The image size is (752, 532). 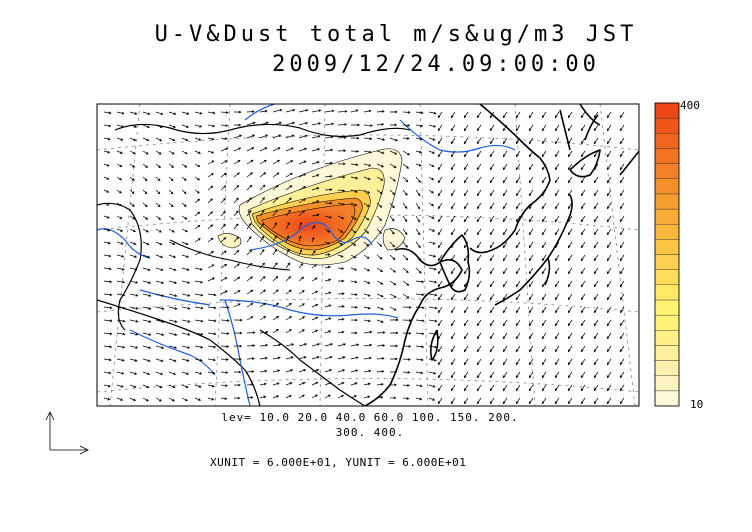 I want to click on dust-plume, so click(x=311, y=207).